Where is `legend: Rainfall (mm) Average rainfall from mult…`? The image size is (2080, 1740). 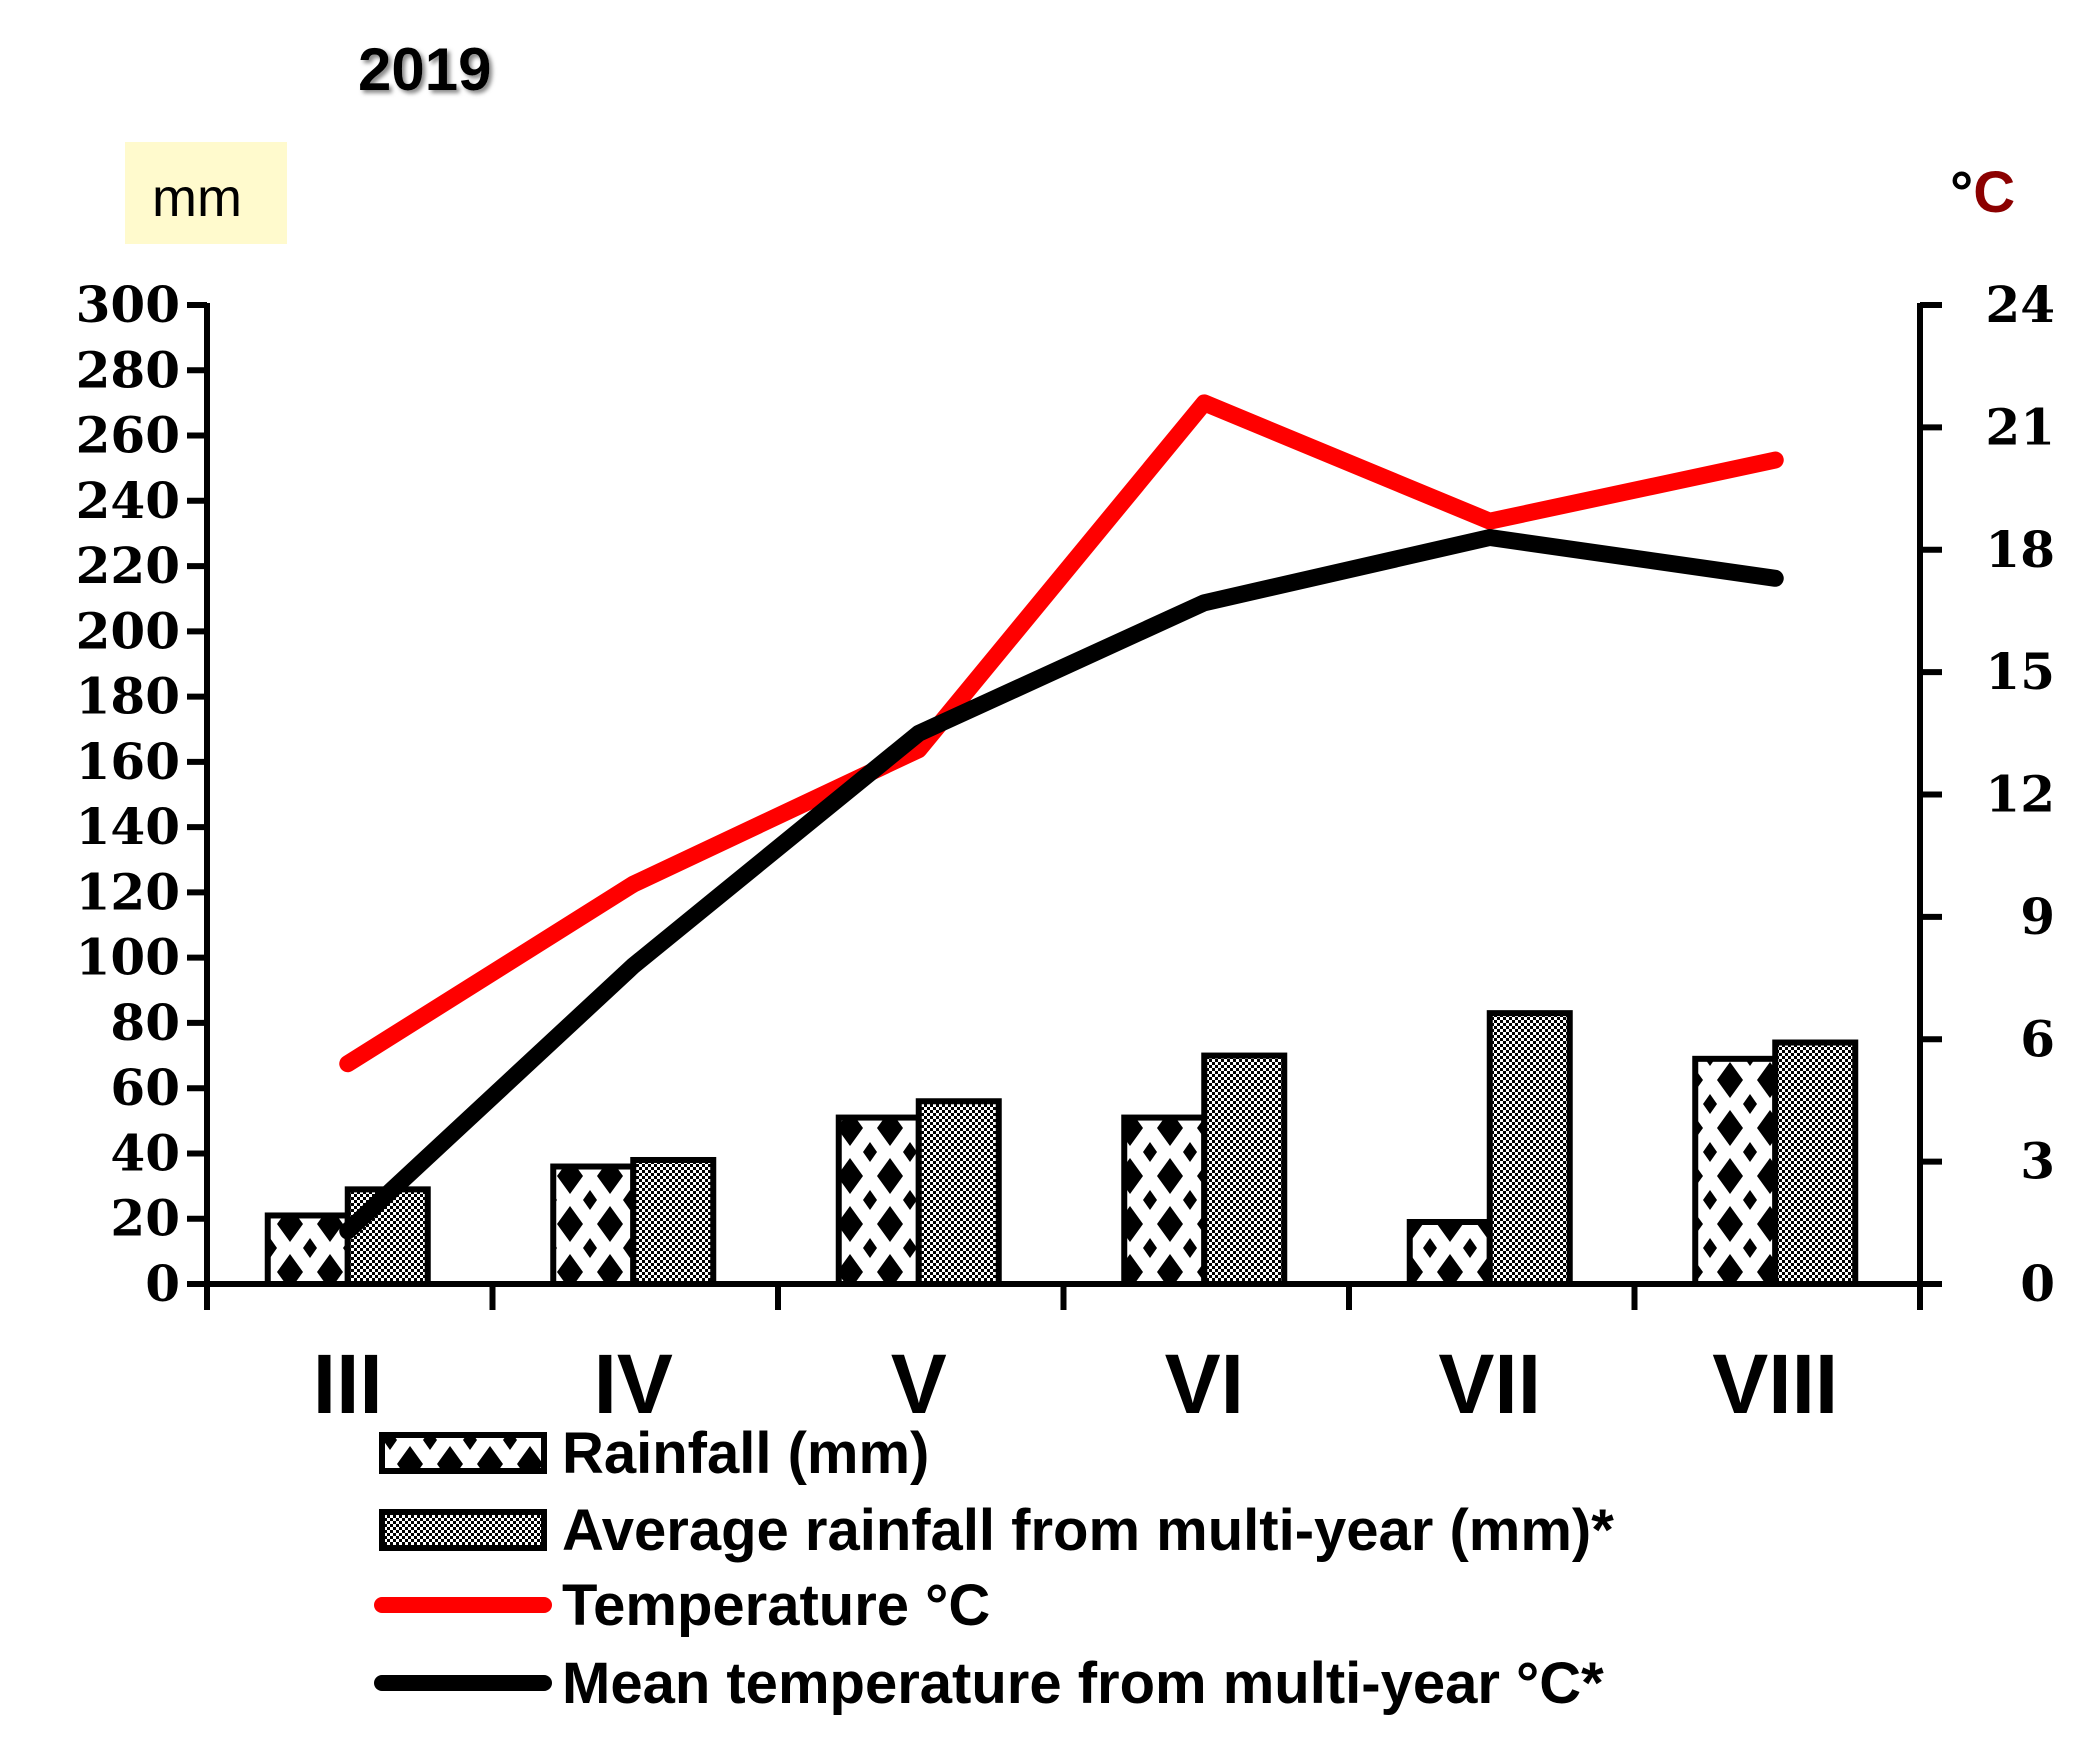
legend: Rainfall (mm) Average rainfall from mult… is located at coordinates (994, 1568).